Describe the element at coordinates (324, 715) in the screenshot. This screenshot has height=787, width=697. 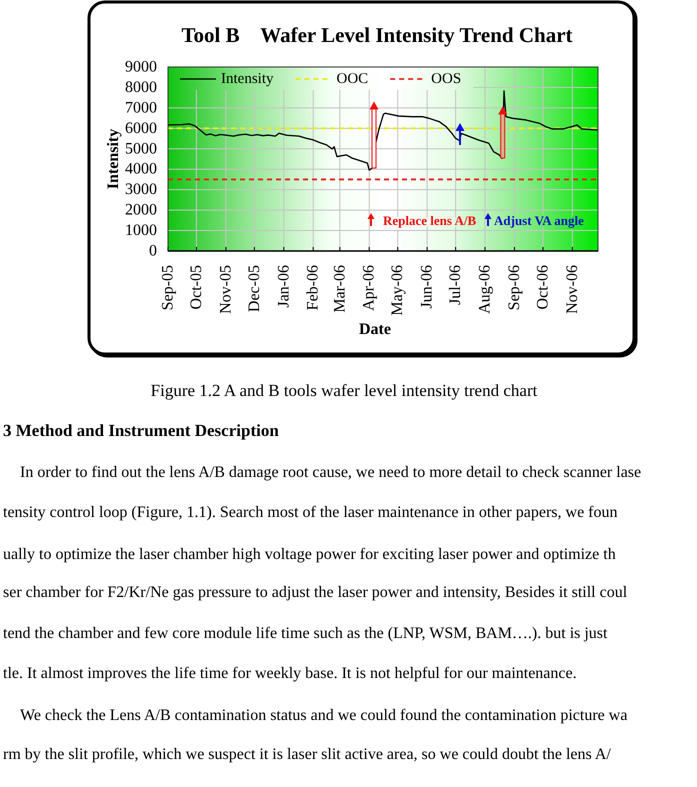
I see `text: We check the Lens A/B contamination status and we could found the contamination picture wa` at that location.